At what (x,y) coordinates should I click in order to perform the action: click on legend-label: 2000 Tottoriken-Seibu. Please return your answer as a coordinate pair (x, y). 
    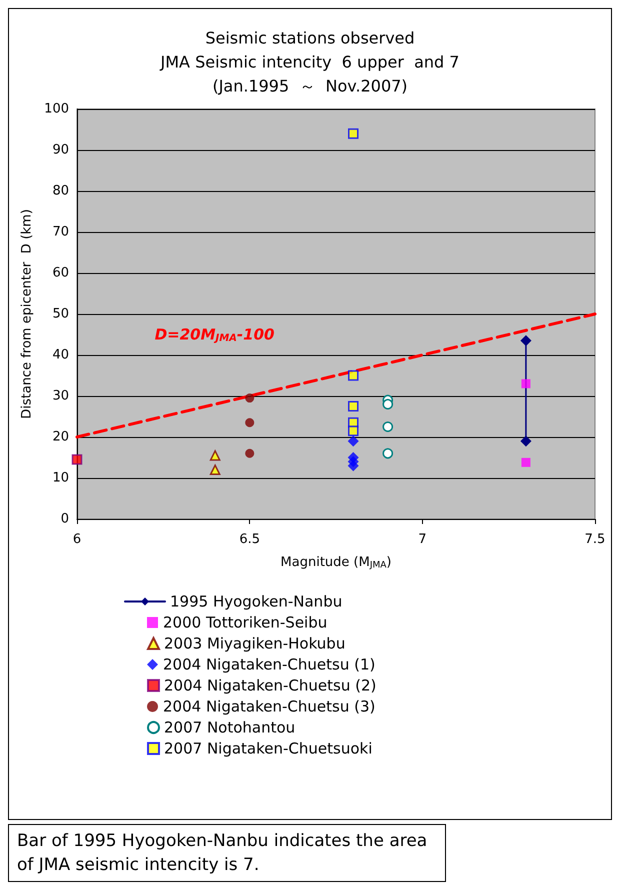
    Looking at the image, I should click on (245, 623).